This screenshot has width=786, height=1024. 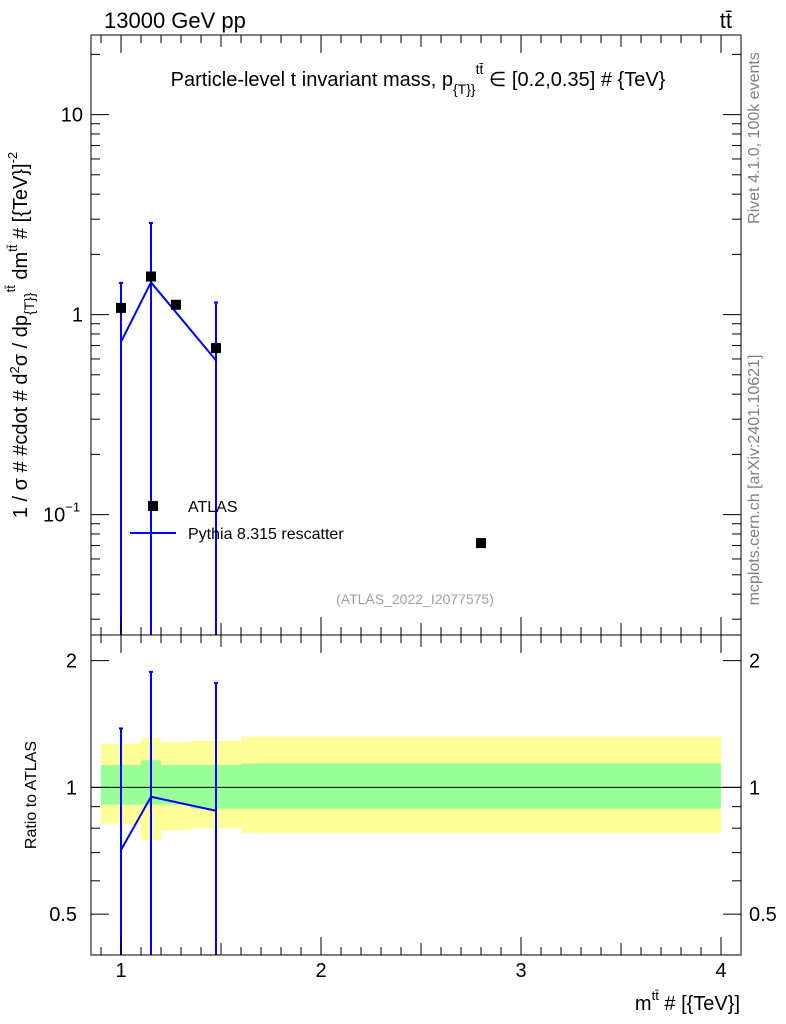 I want to click on y-tick-label: 10−1, so click(x=61, y=513).